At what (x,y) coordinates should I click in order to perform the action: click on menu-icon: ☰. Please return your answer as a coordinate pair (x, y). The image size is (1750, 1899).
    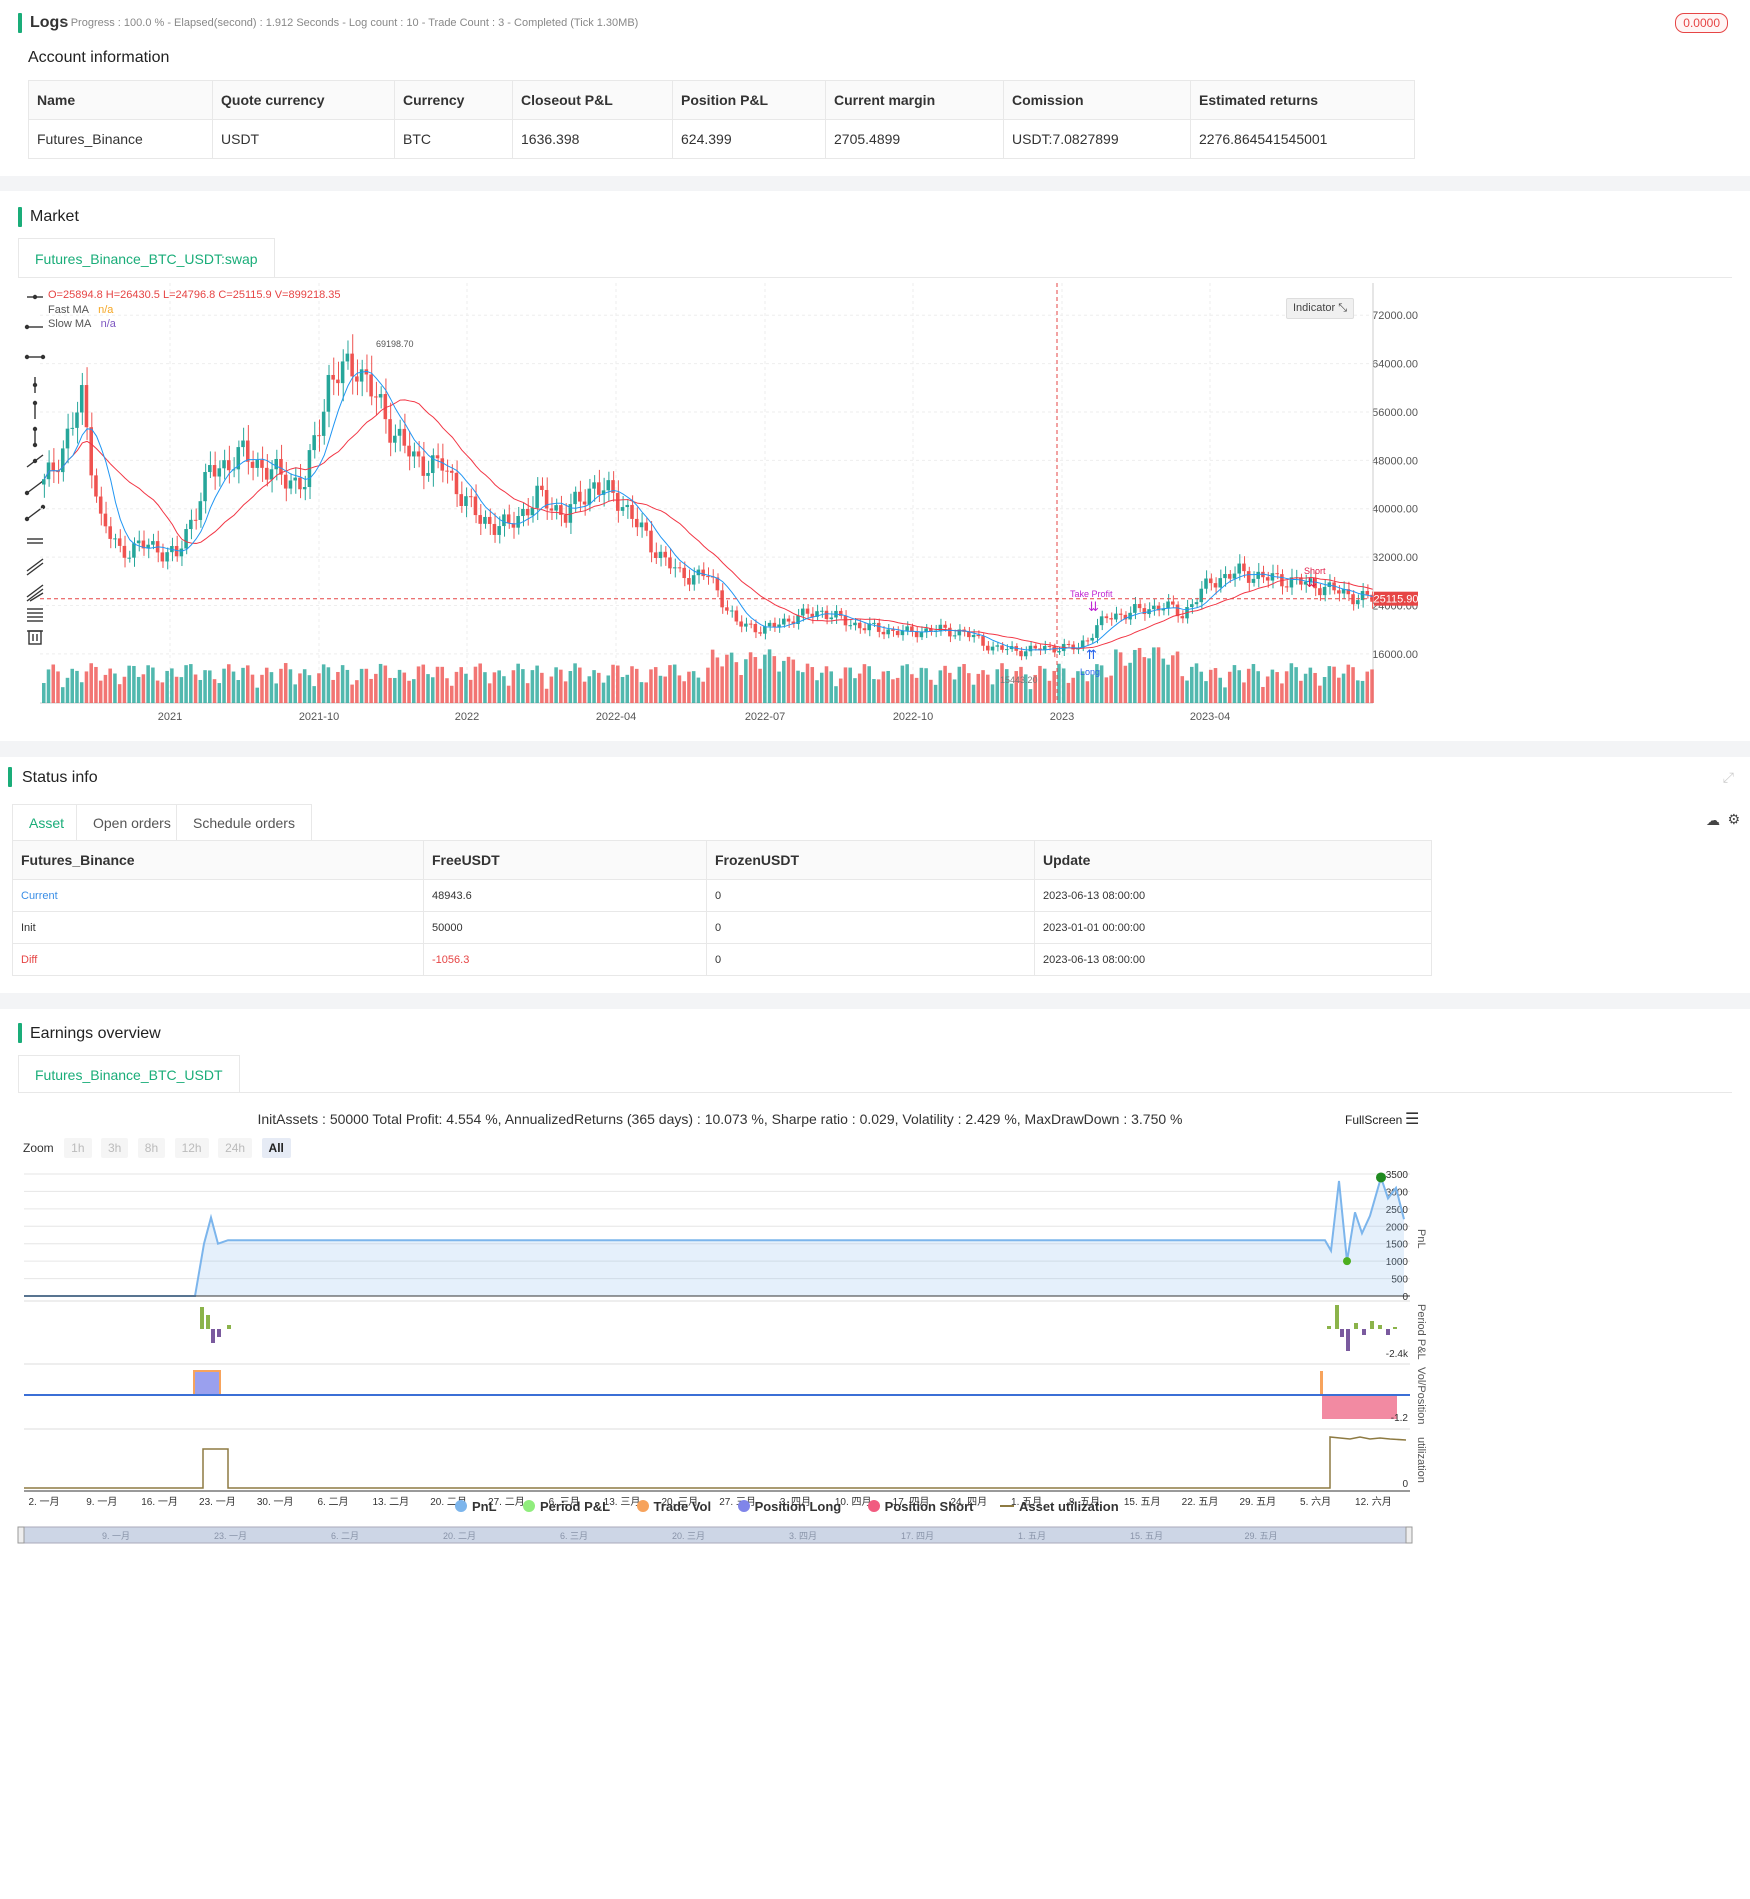
    Looking at the image, I should click on (1412, 1119).